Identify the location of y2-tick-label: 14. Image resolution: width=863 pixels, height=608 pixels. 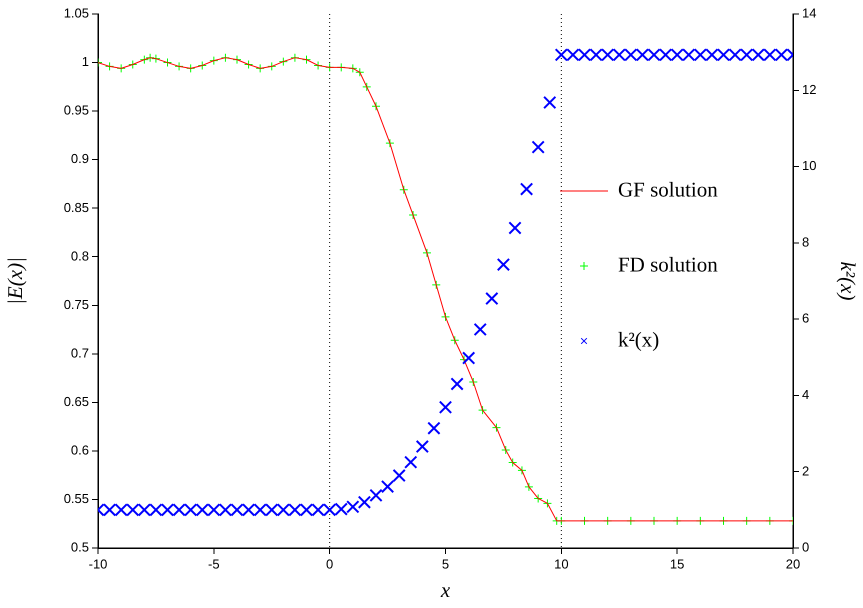
(809, 13).